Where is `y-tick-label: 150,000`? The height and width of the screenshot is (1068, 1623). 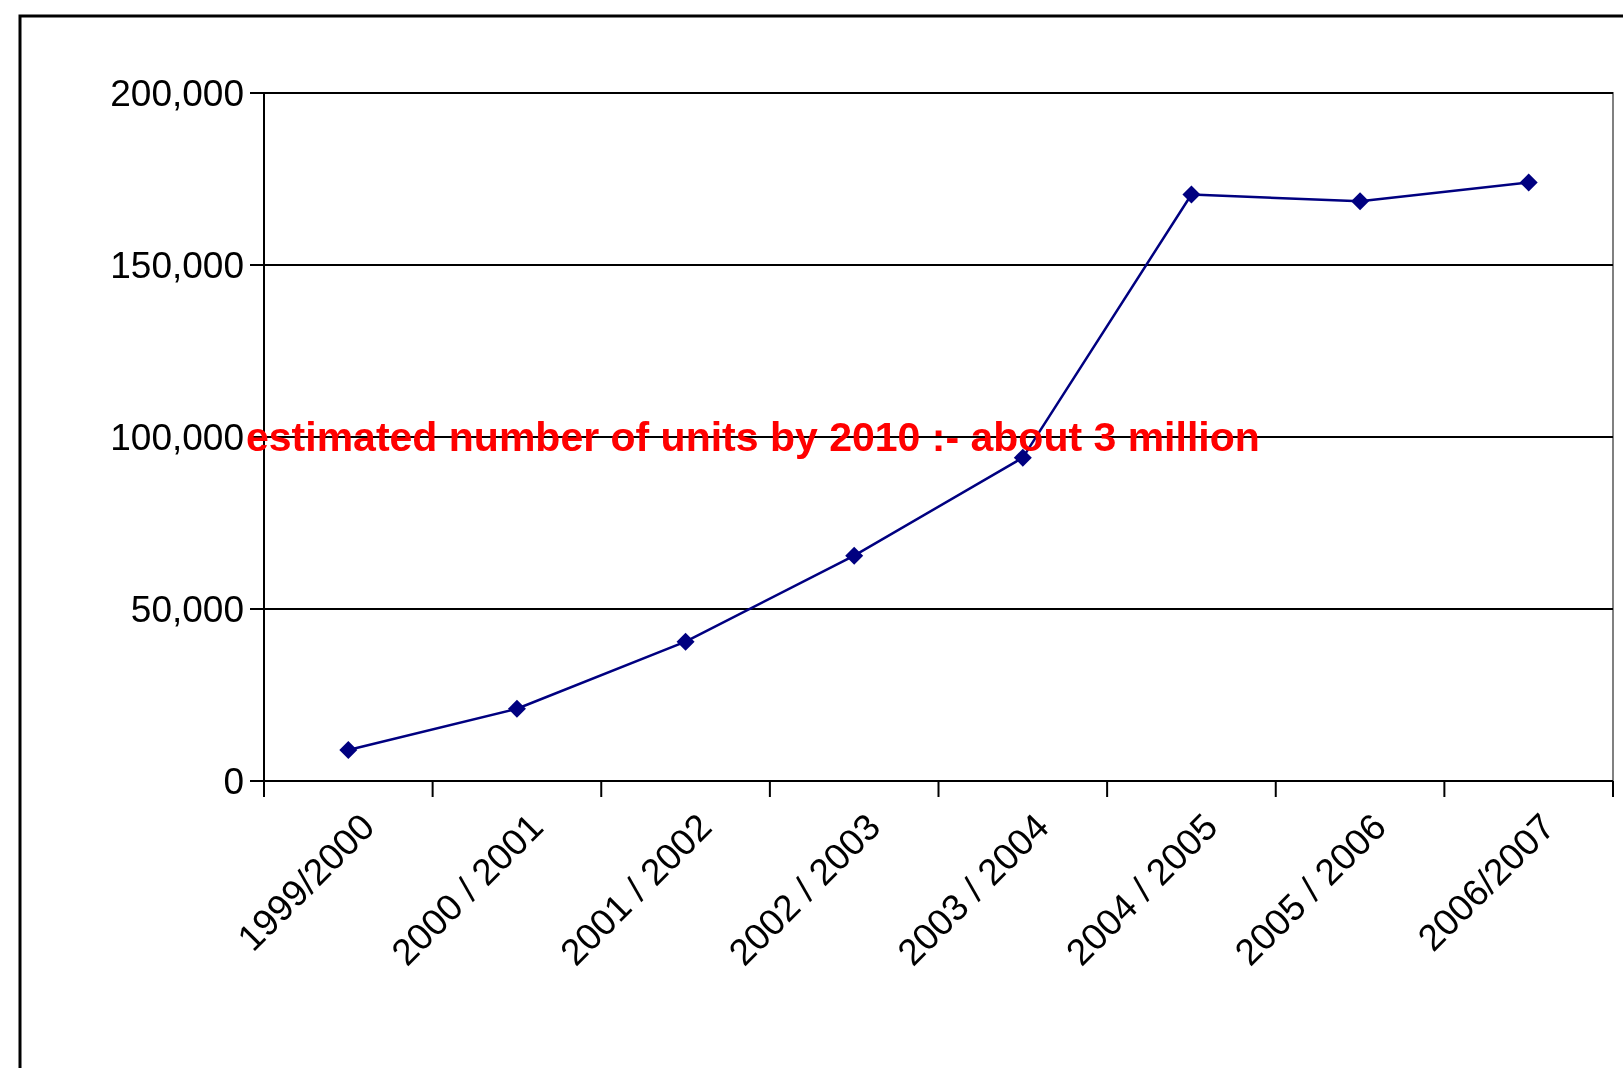 y-tick-label: 150,000 is located at coordinates (177, 265).